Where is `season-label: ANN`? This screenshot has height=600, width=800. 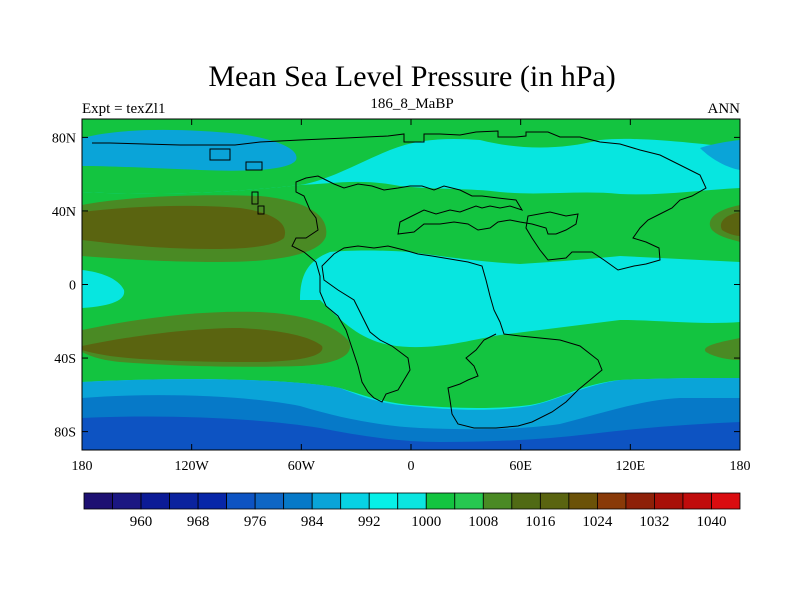 season-label: ANN is located at coordinates (724, 109).